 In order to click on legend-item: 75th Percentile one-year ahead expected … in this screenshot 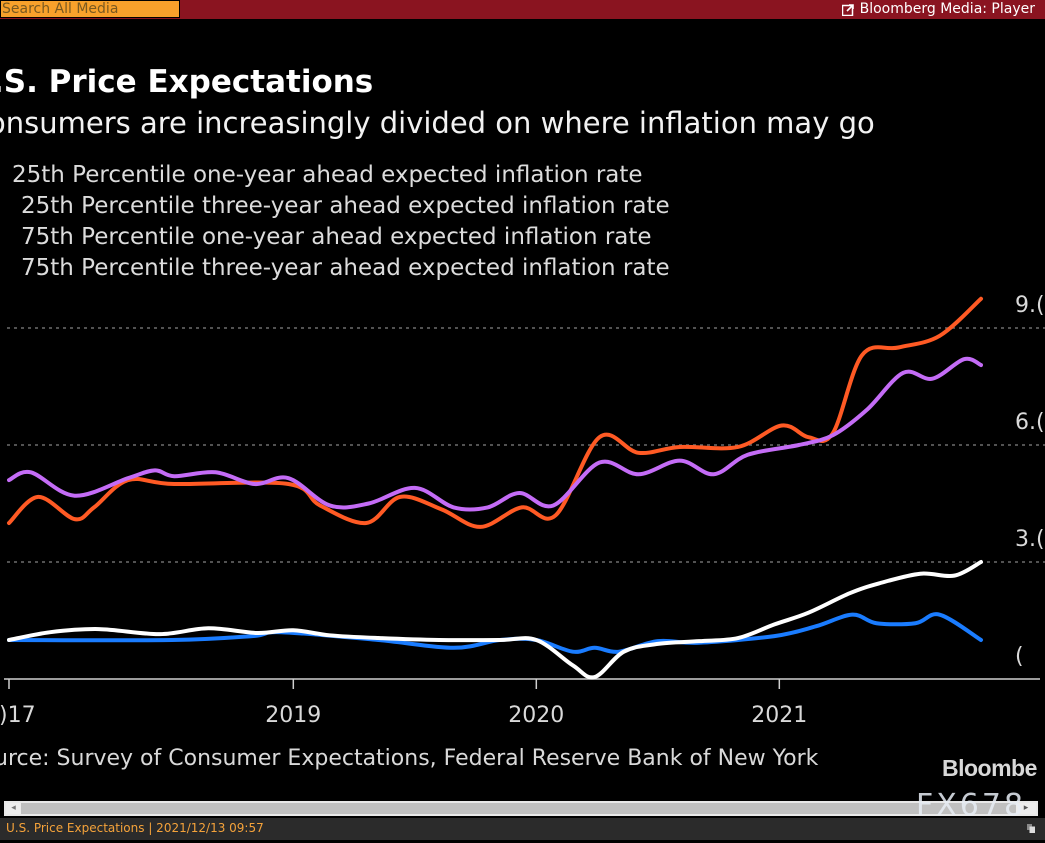, I will do `click(336, 237)`.